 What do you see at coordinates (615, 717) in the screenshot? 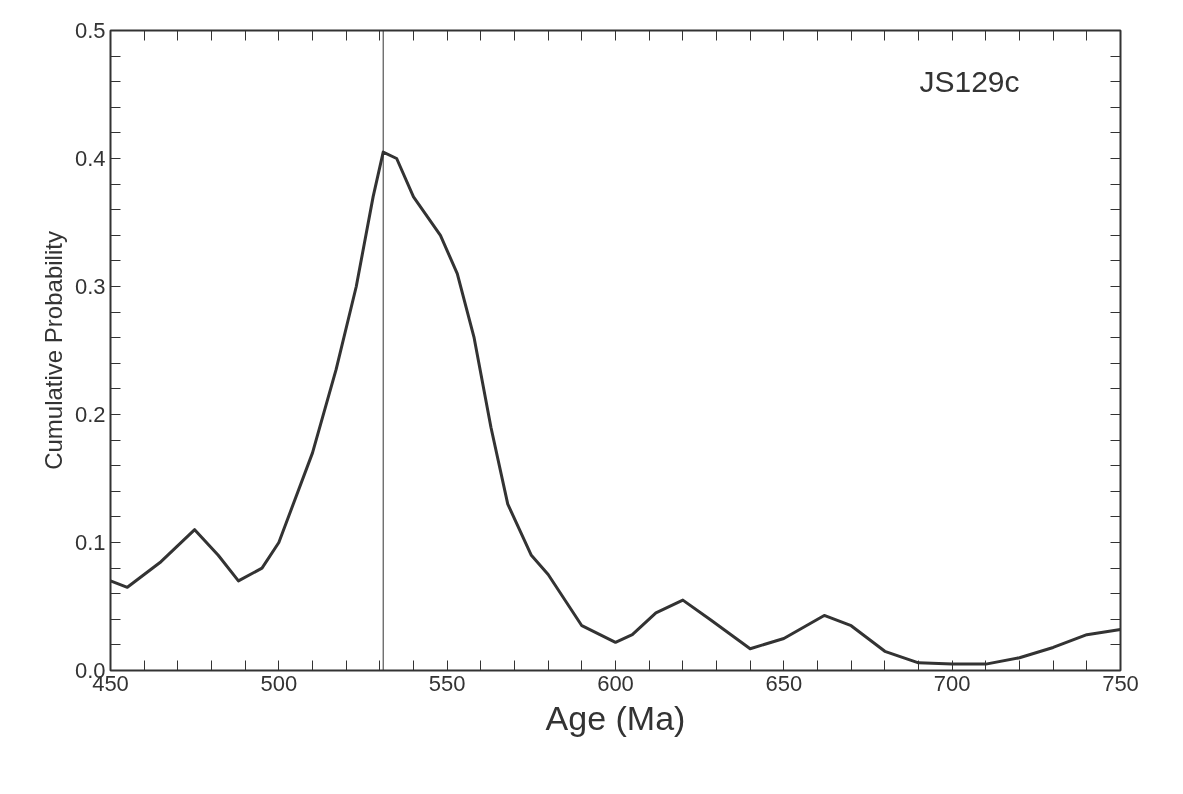
I see `x-axis-title: Age (Ma)` at bounding box center [615, 717].